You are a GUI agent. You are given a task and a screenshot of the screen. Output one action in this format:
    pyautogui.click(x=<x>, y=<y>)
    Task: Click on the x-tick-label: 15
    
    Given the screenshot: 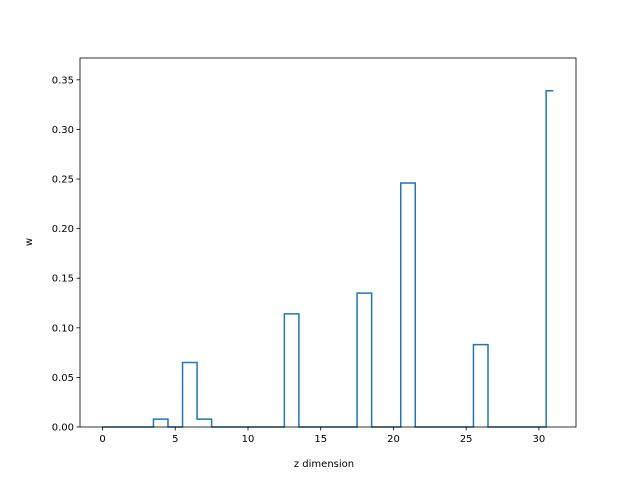 What is the action you would take?
    pyautogui.click(x=320, y=439)
    